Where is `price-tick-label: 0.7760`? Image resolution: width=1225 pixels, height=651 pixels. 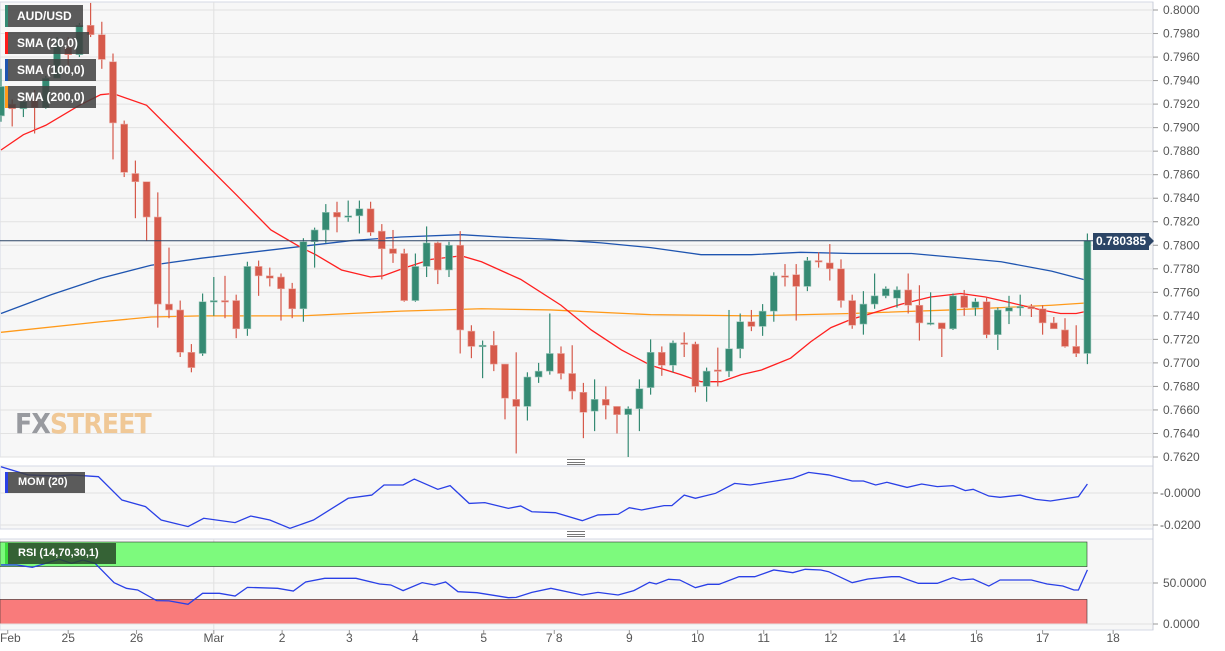
price-tick-label: 0.7760 is located at coordinates (1181, 292).